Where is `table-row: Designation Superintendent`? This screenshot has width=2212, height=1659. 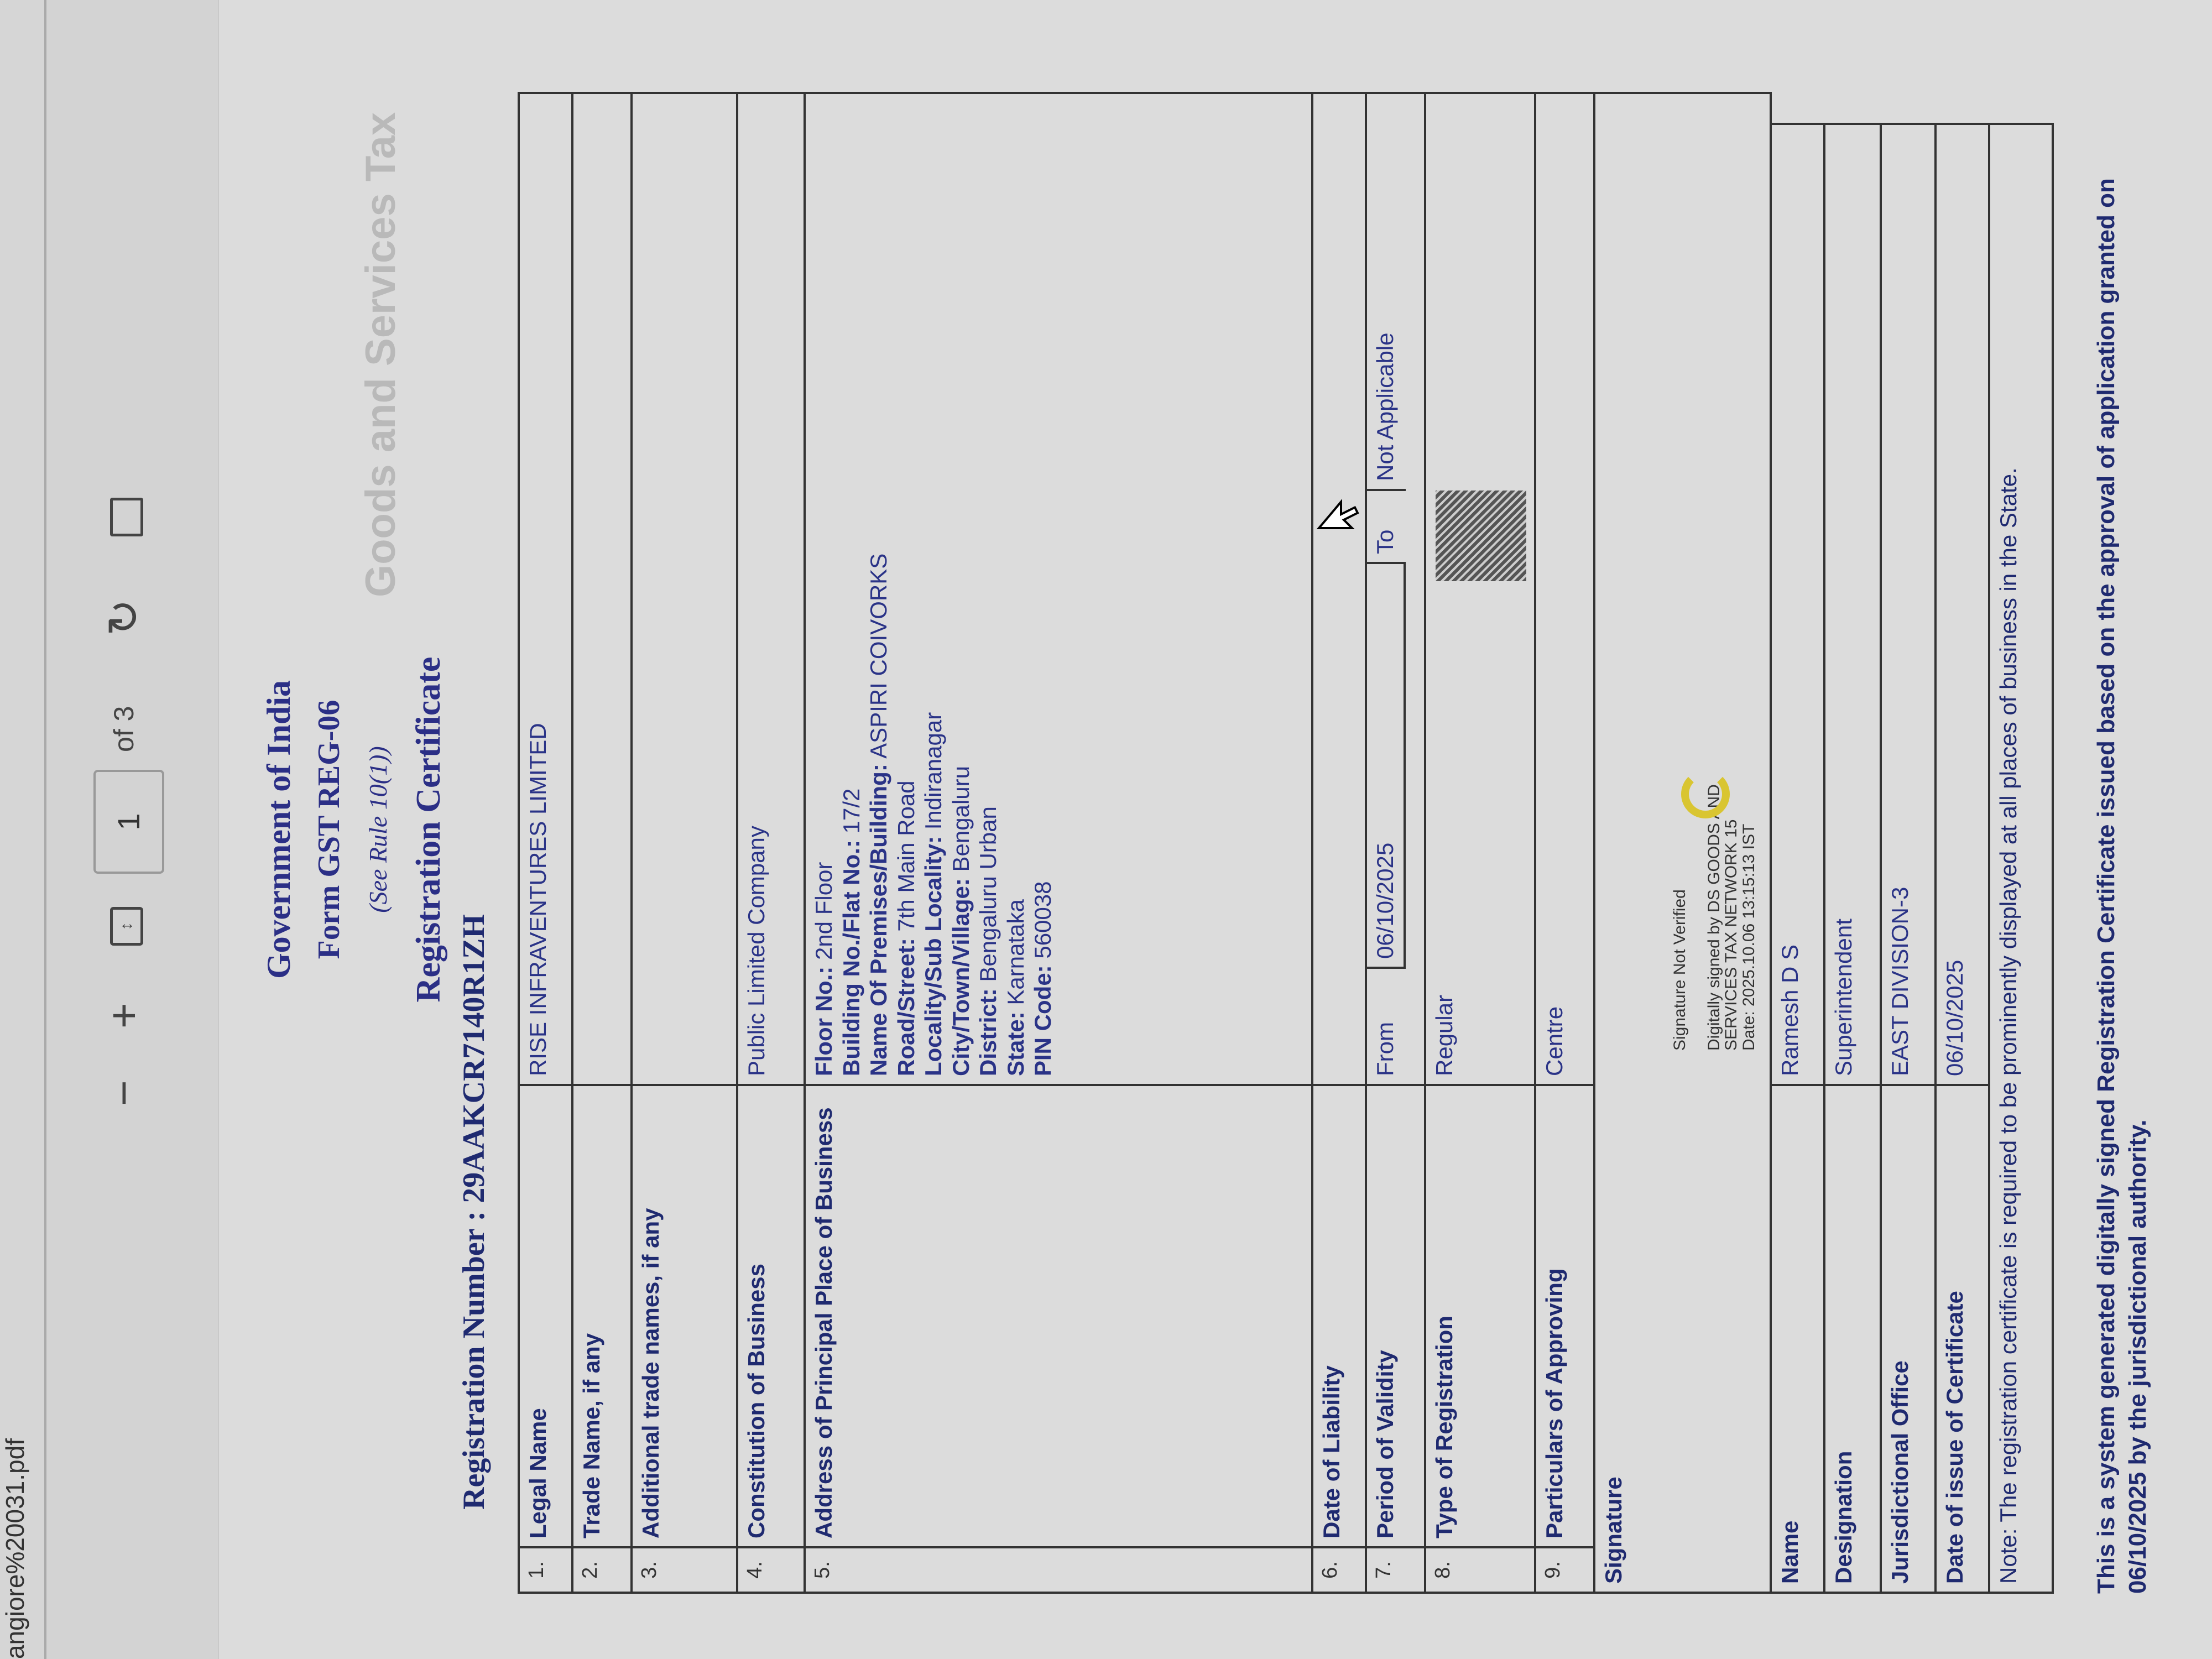
table-row: Designation Superintendent is located at coordinates (1853, 859).